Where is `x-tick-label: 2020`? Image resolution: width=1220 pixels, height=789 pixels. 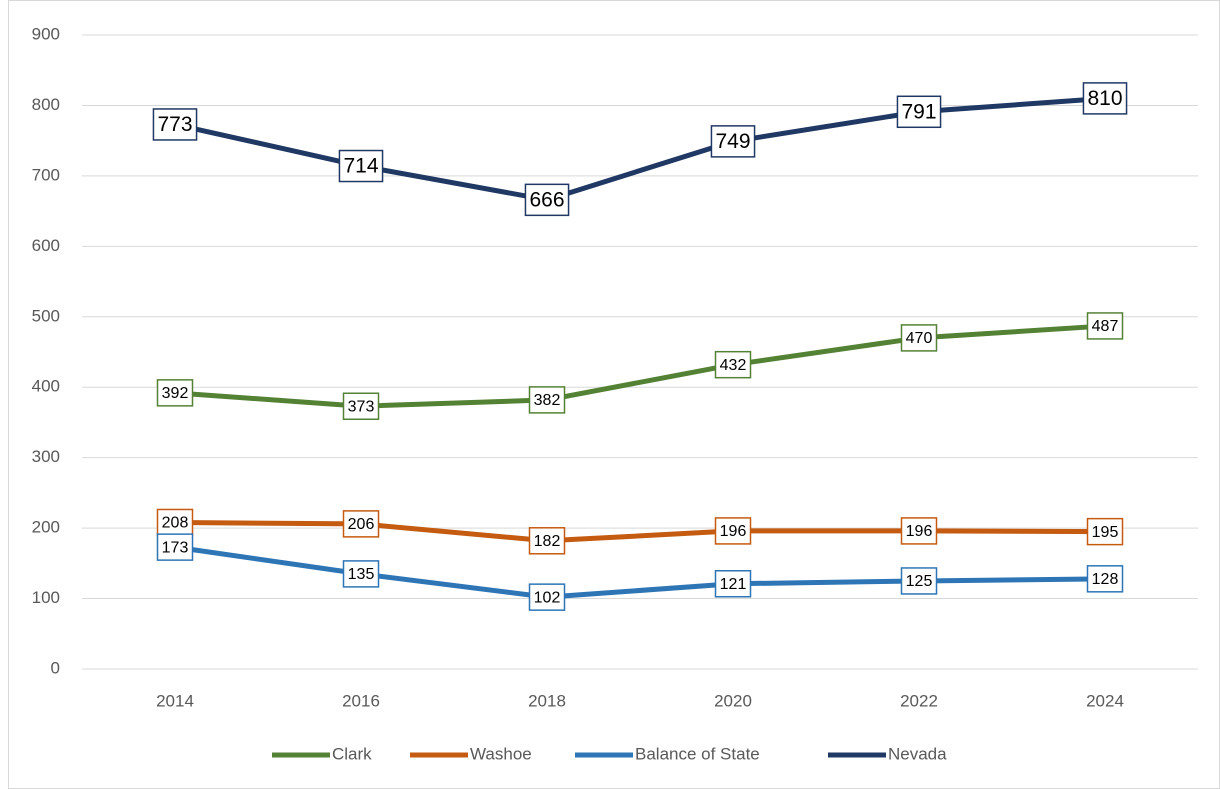 x-tick-label: 2020 is located at coordinates (733, 700).